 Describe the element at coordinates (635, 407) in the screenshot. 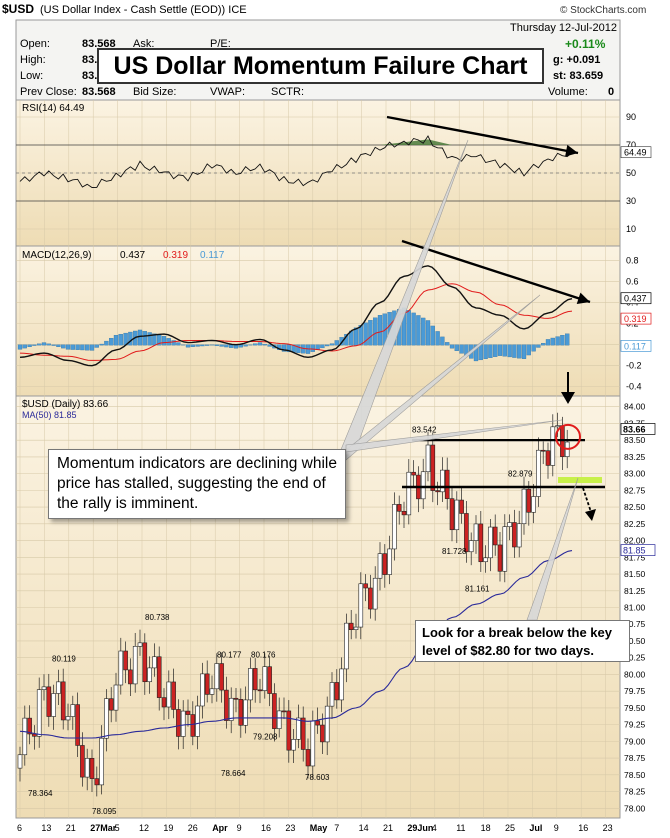

I see `price-tick-label: 84.00` at that location.